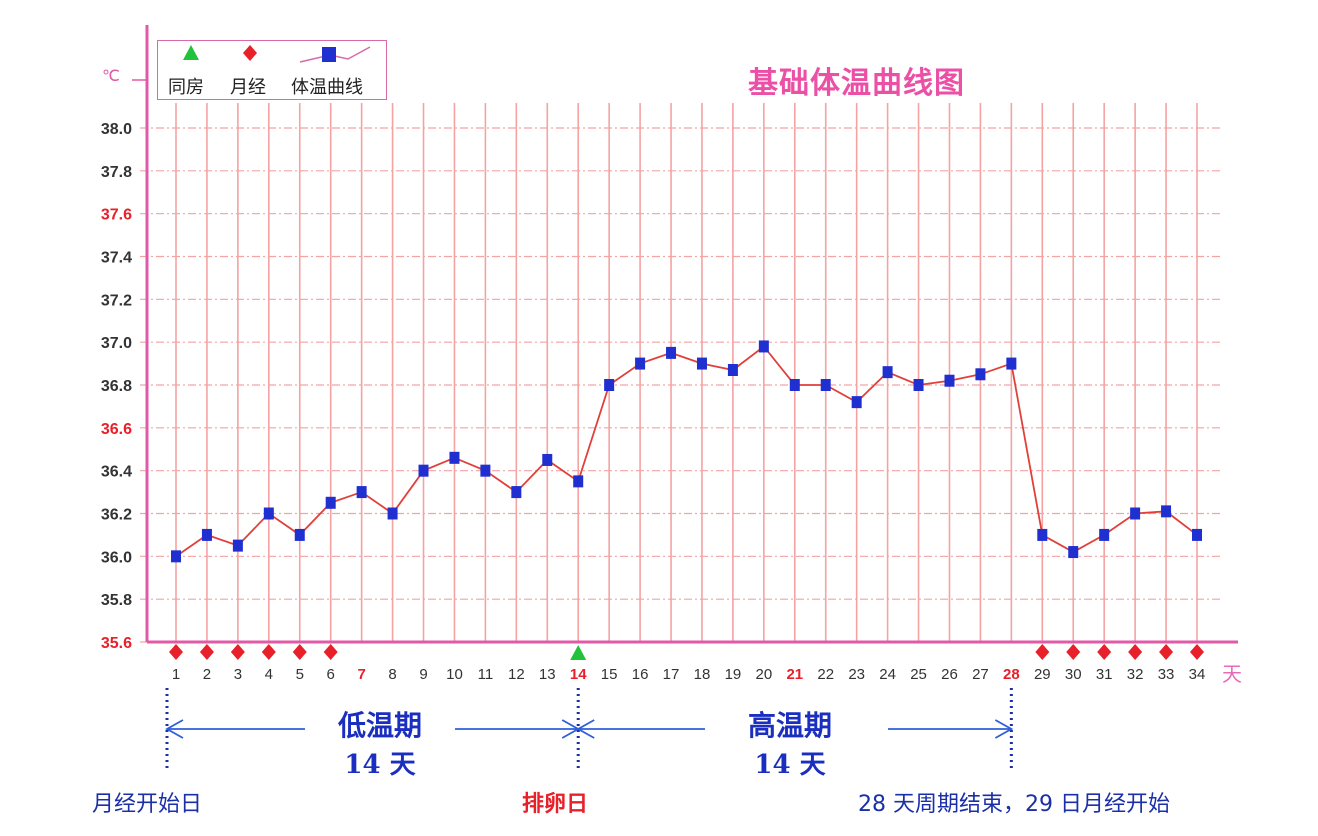 The width and height of the screenshot is (1318, 836). Describe the element at coordinates (1104, 674) in the screenshot. I see `x-tick-label: 31` at that location.